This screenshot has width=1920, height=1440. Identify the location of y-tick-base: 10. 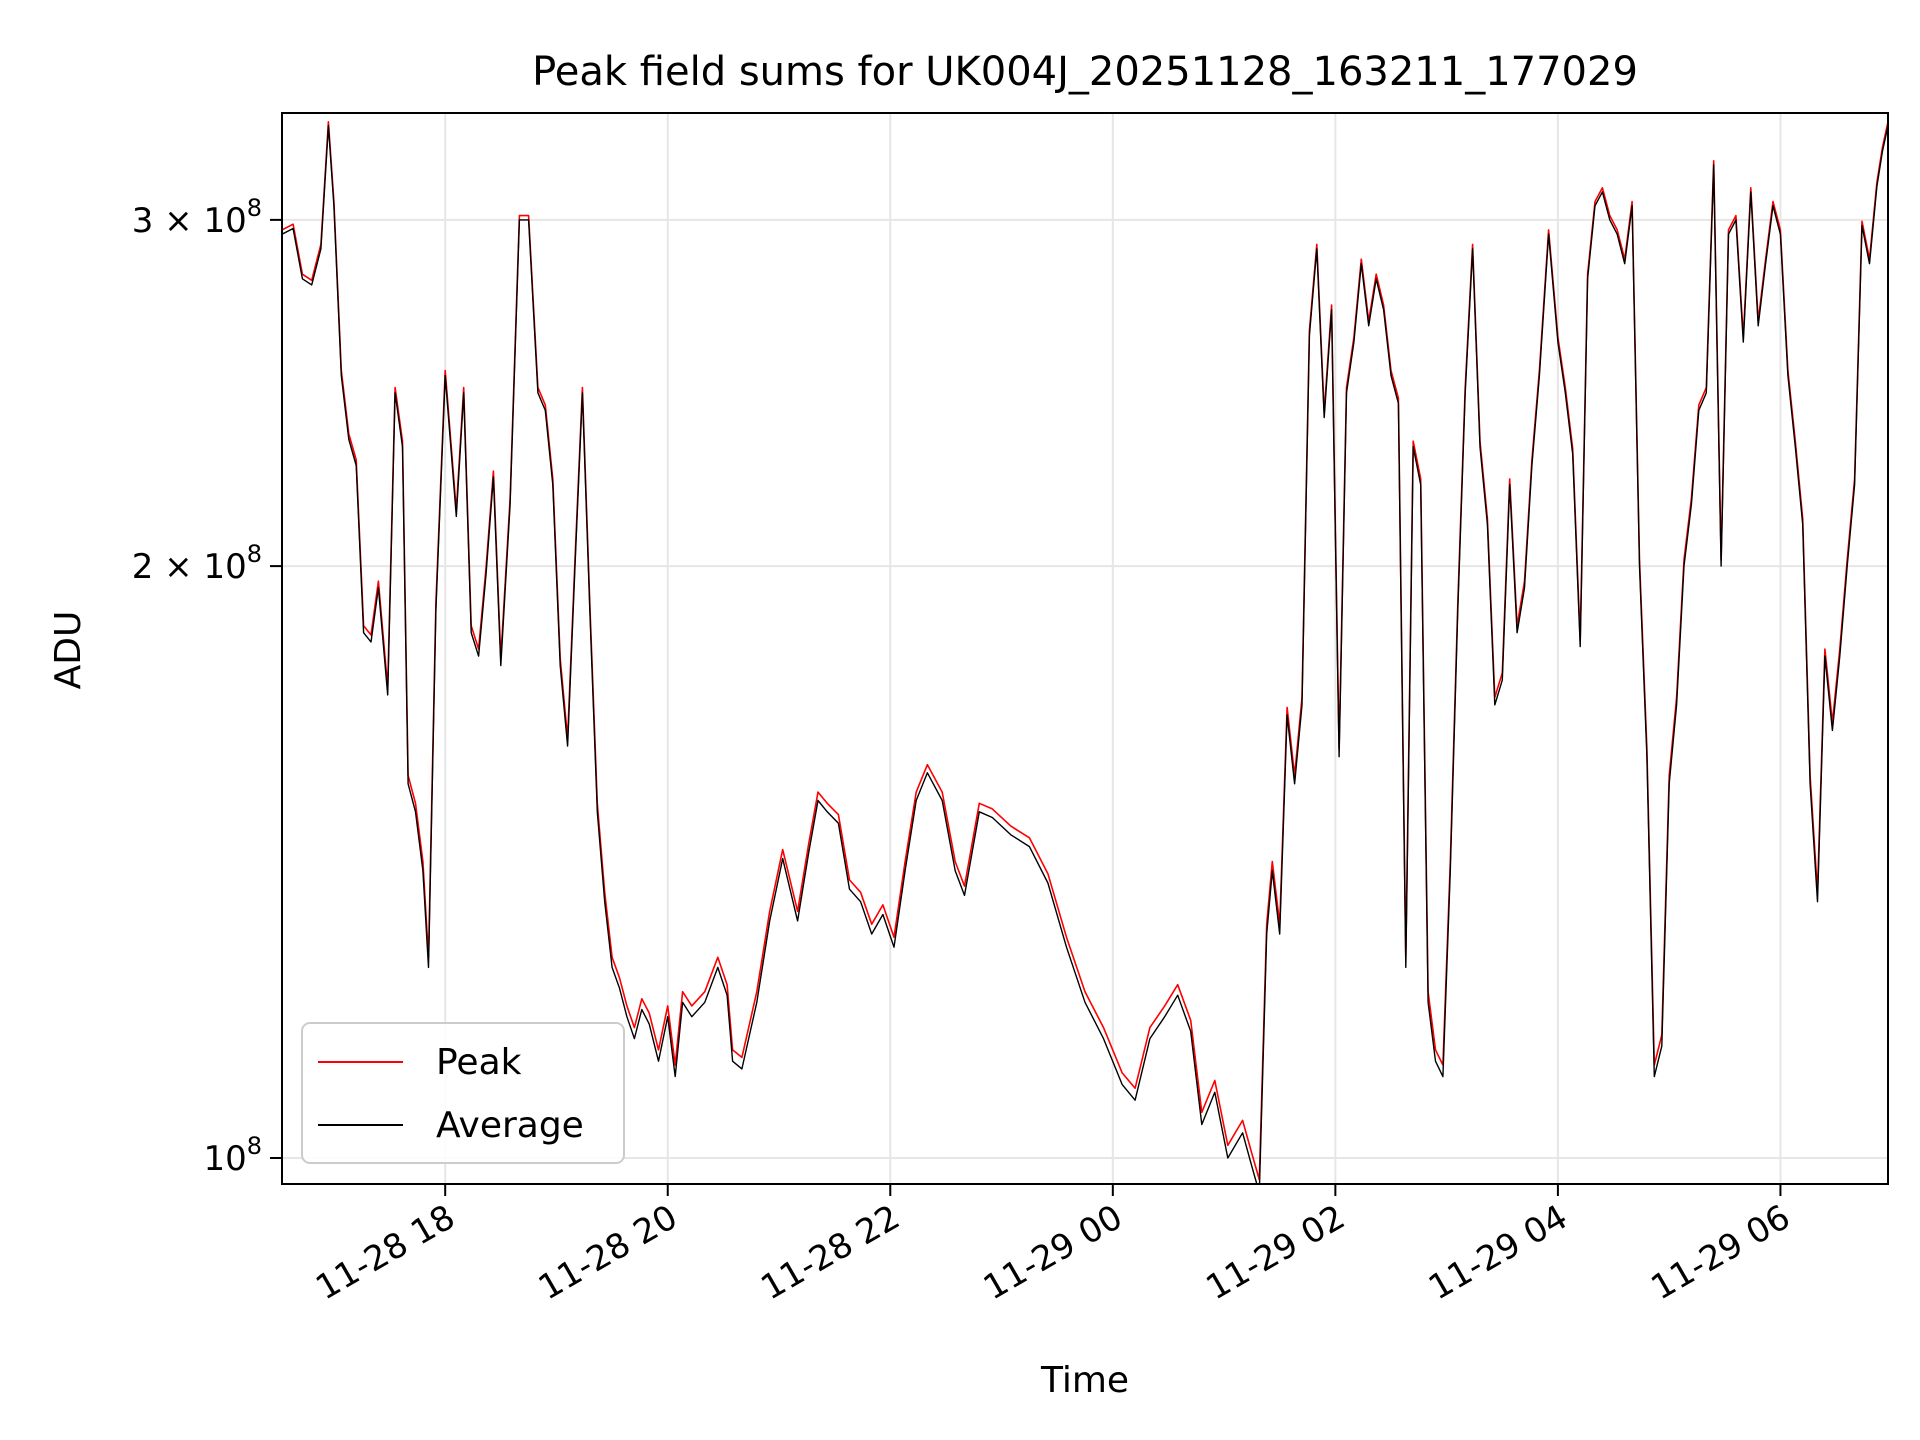
(224, 1159).